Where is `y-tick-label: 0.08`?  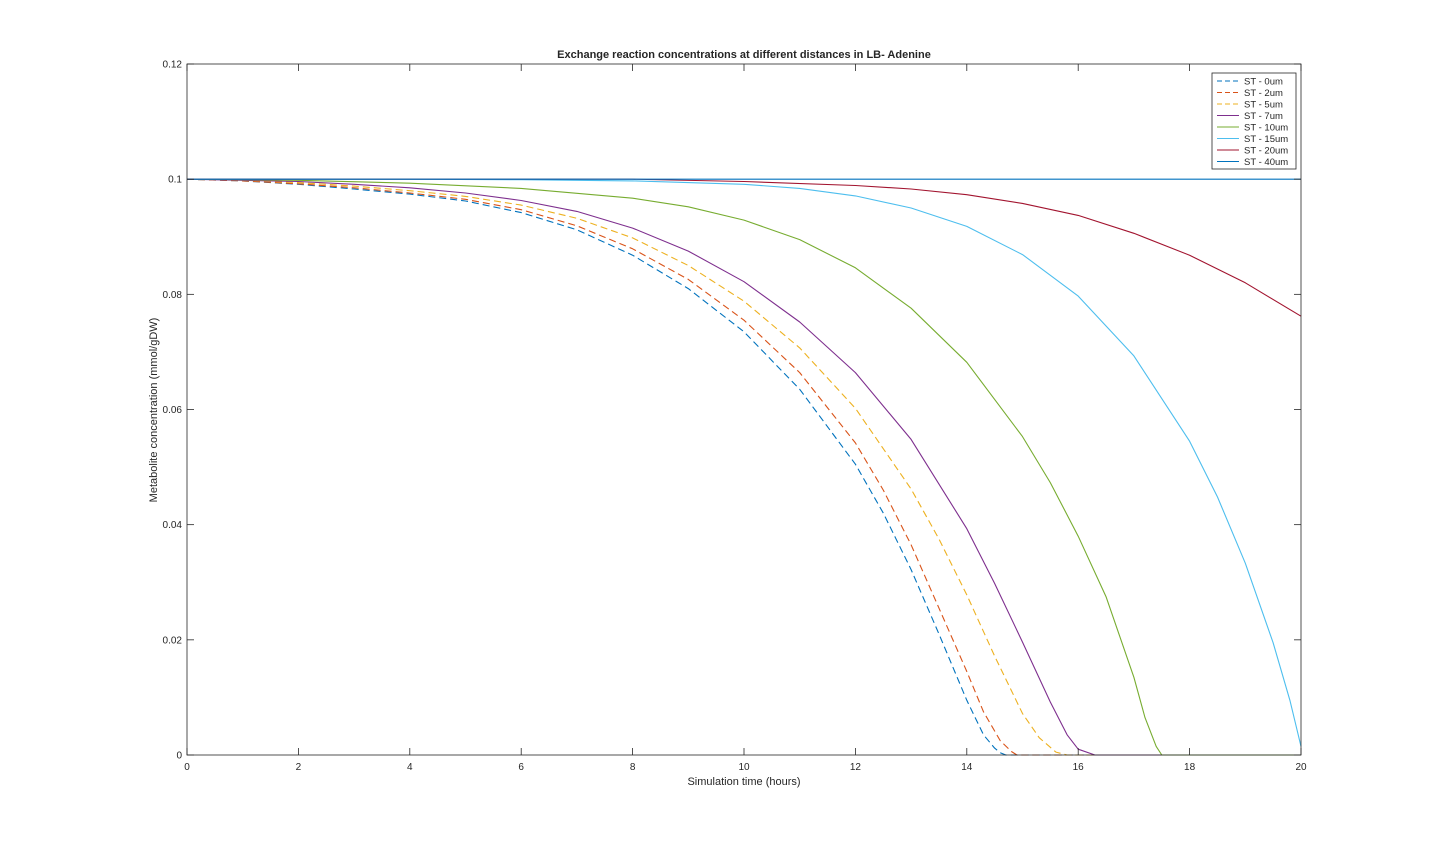
y-tick-label: 0.08 is located at coordinates (173, 295).